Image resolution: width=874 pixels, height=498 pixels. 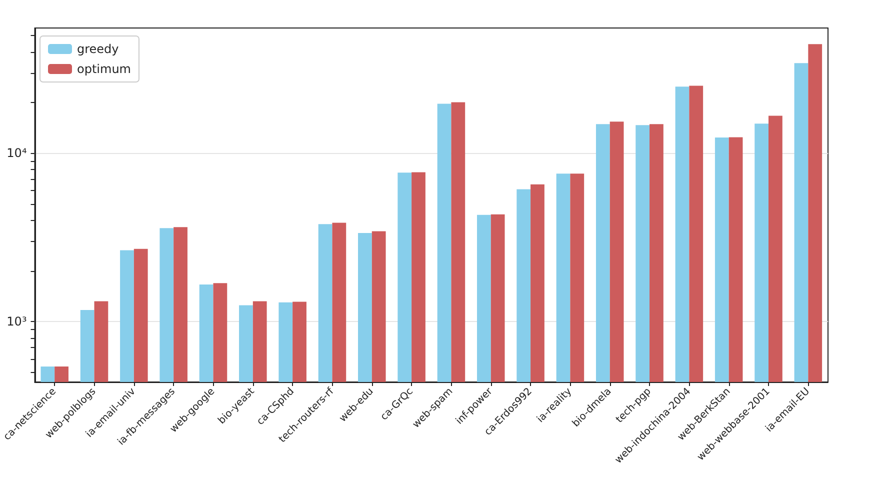 I want to click on y-tick-label: 10³, so click(x=16, y=321).